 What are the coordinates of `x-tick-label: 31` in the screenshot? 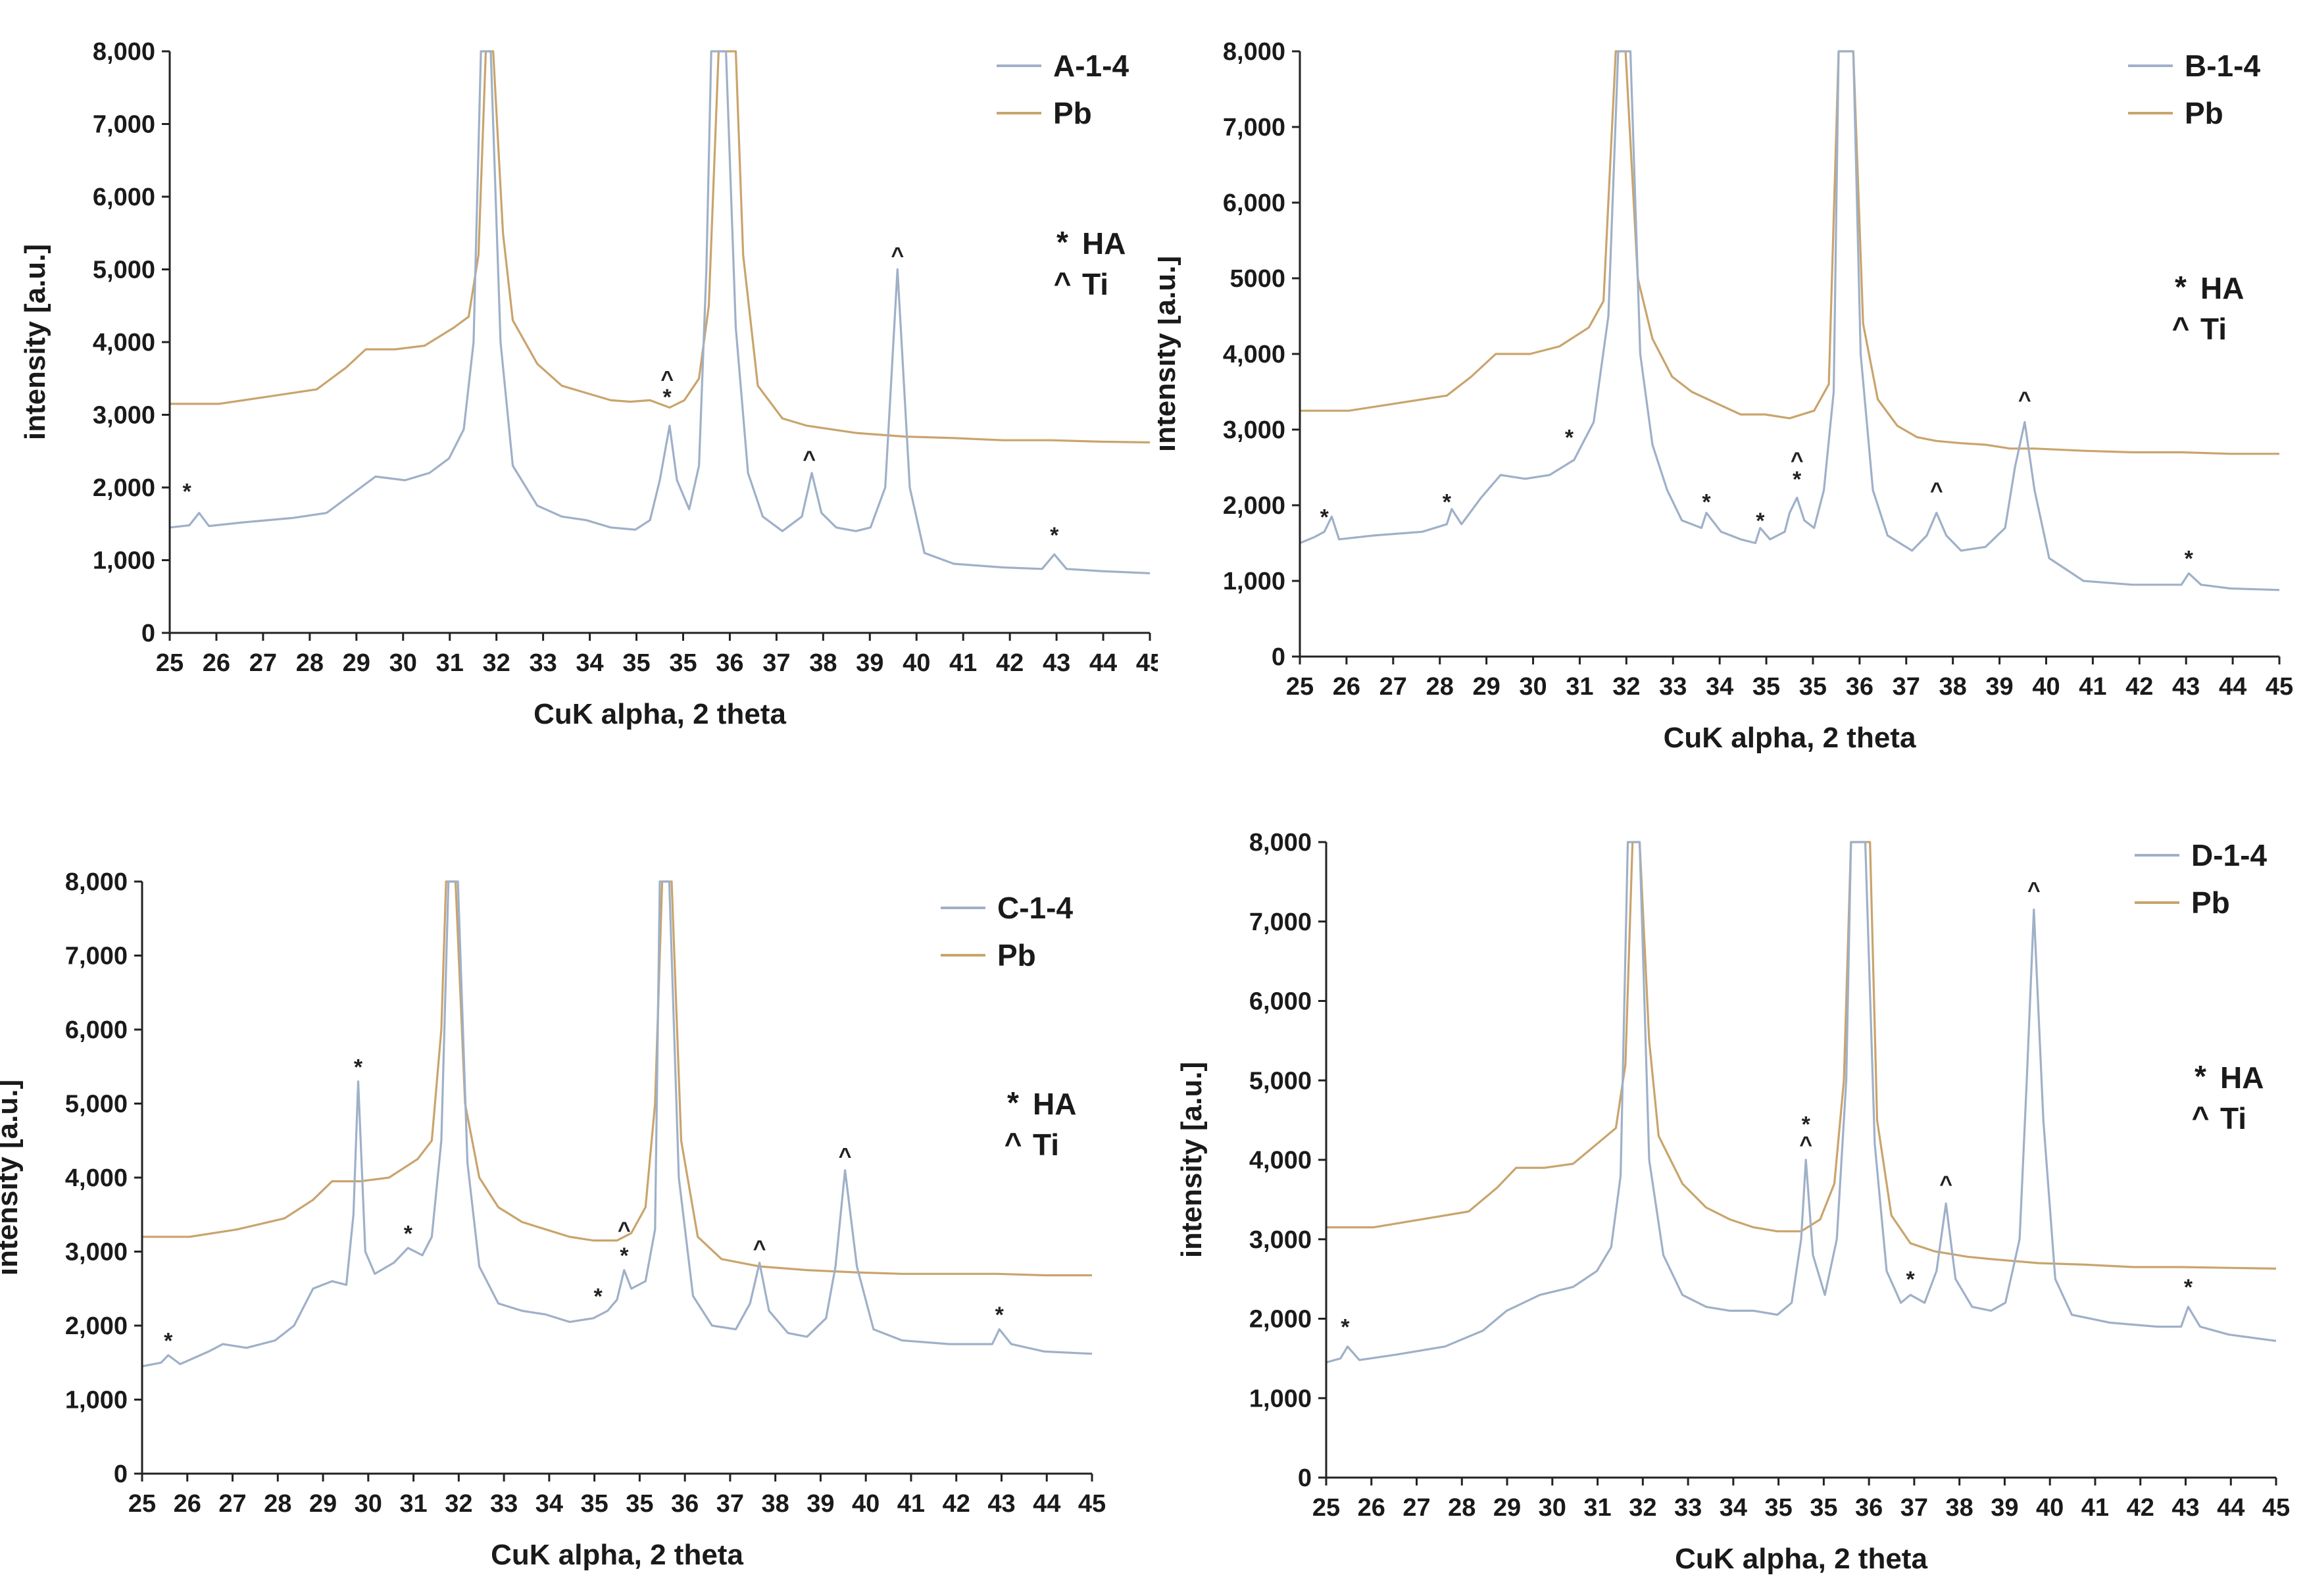 It's located at (1579, 687).